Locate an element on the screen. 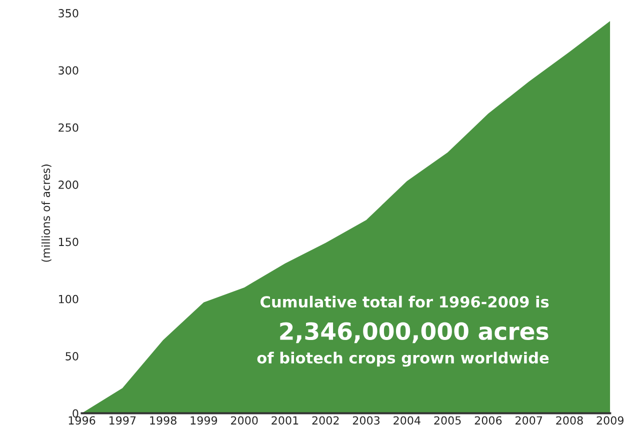  x-tick-label: 1999 is located at coordinates (204, 420).